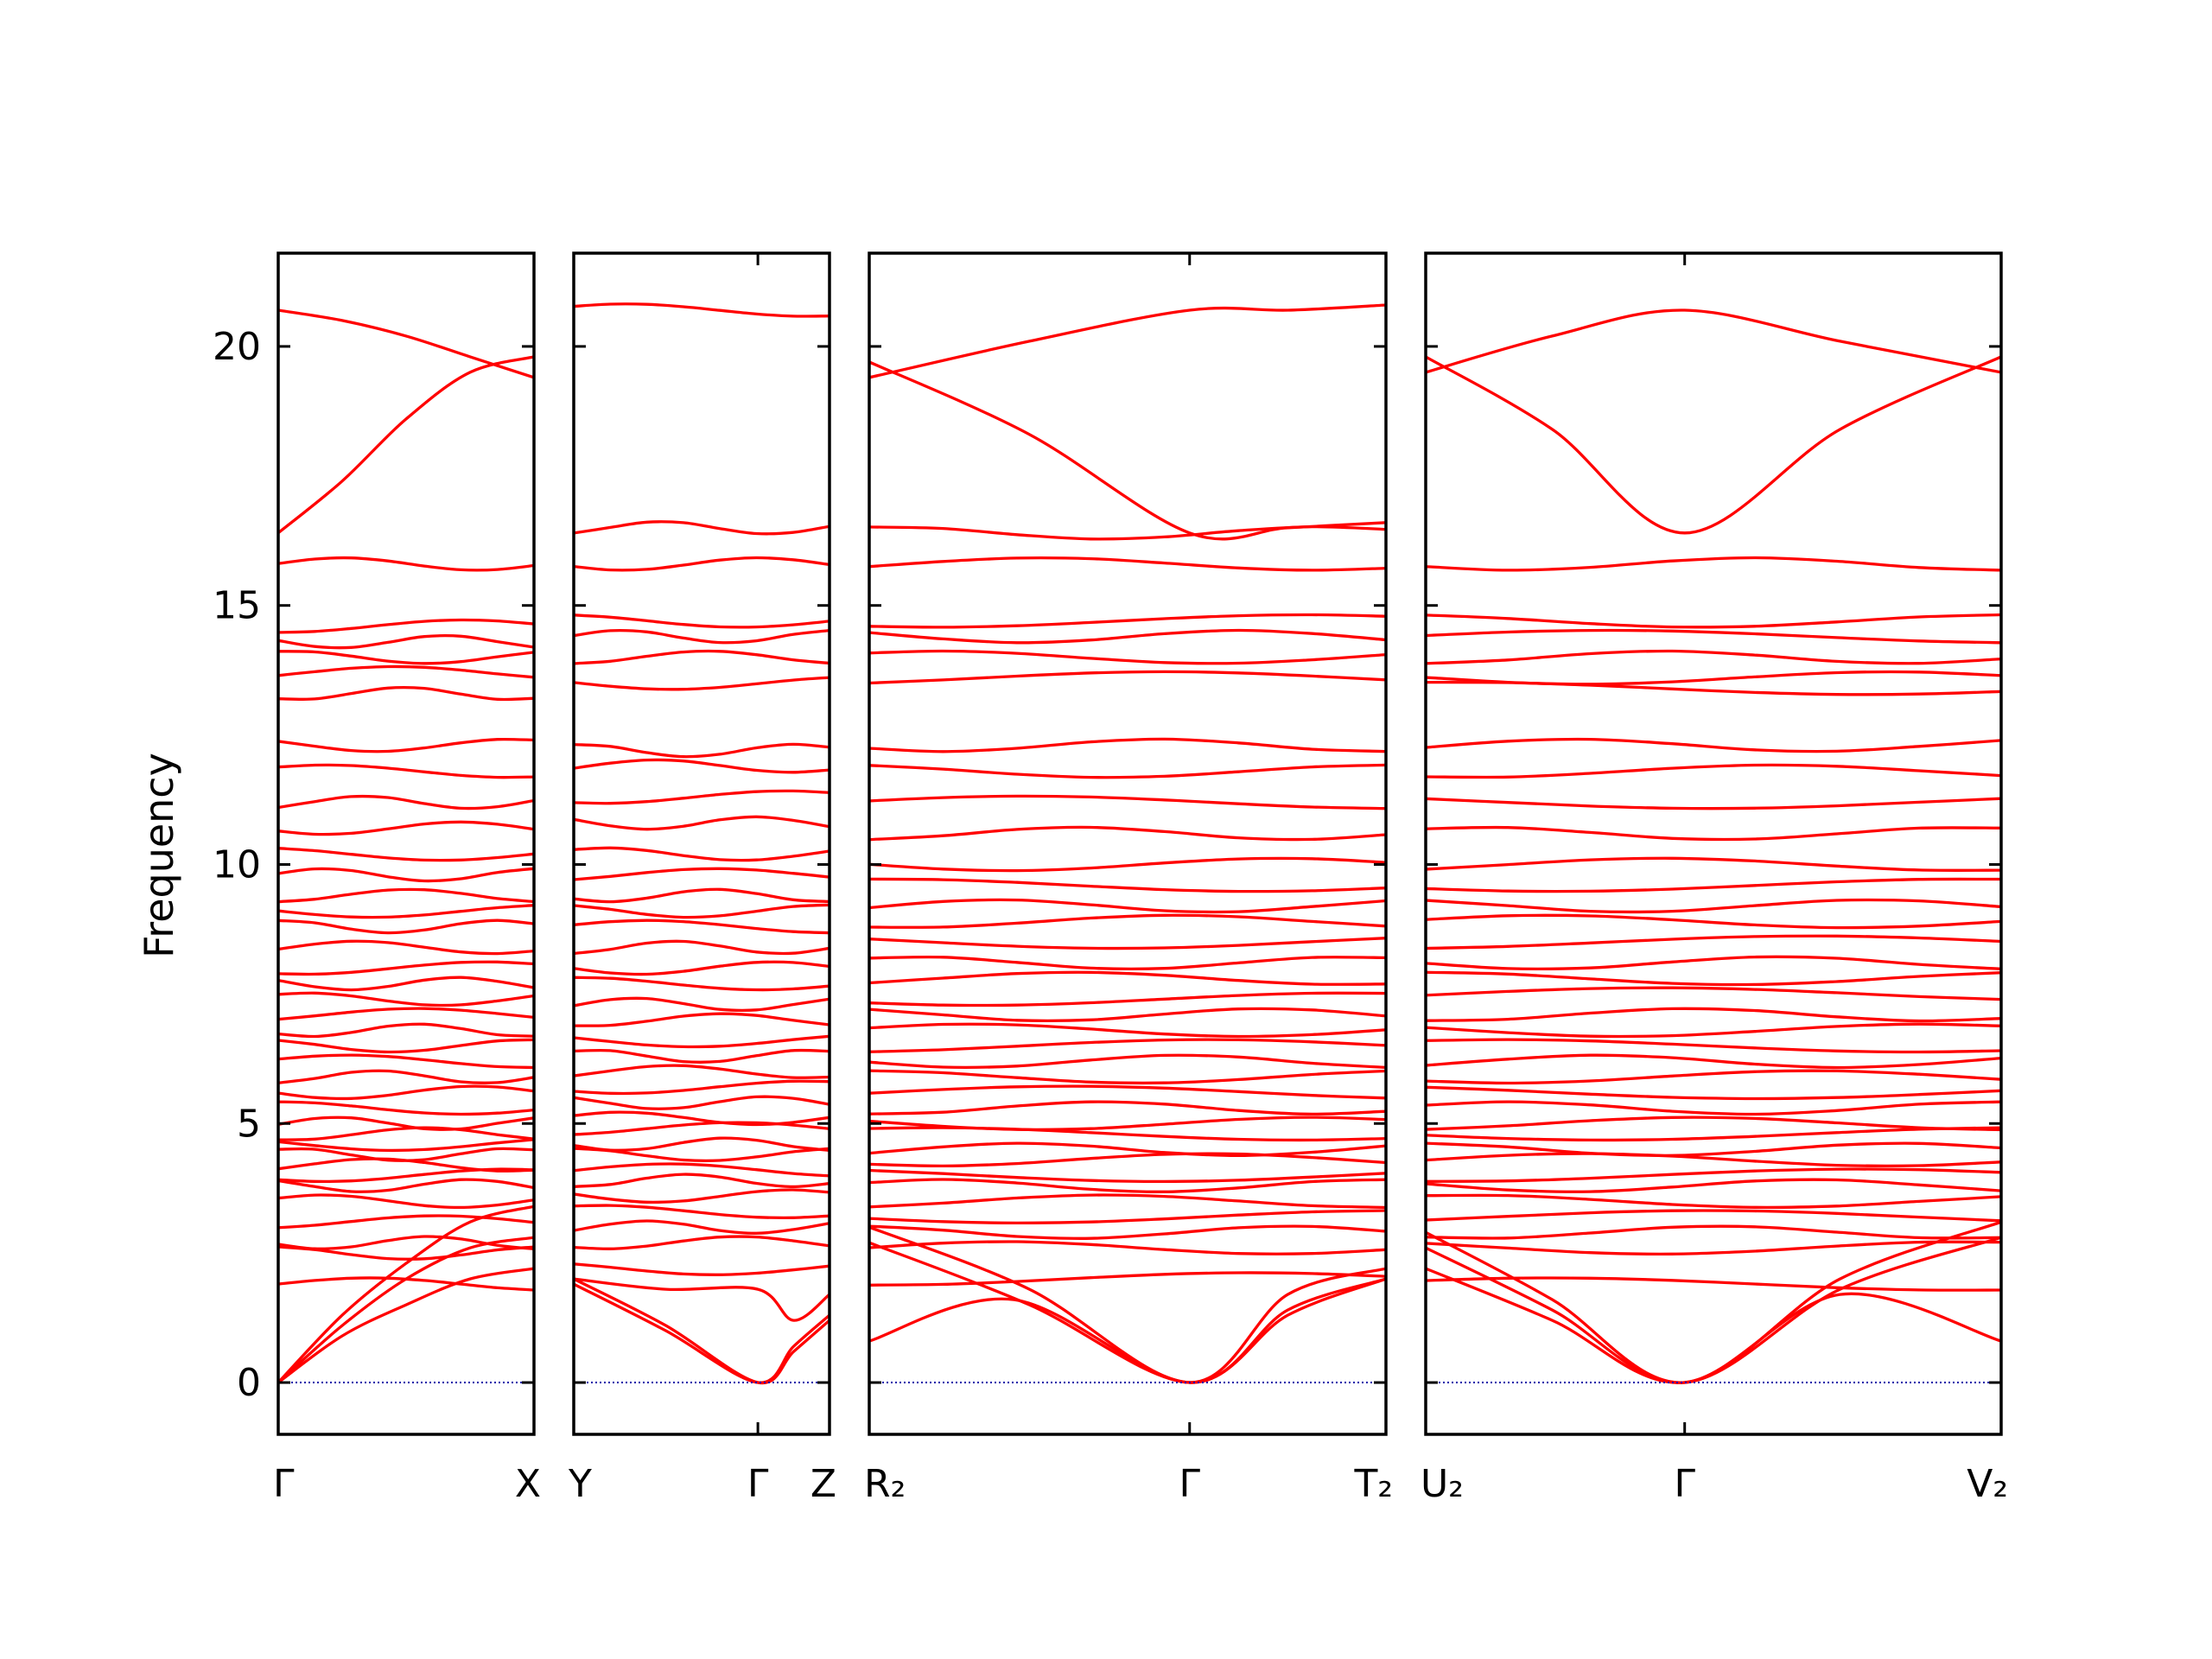  I want to click on y-tick-label: 15, so click(237, 606).